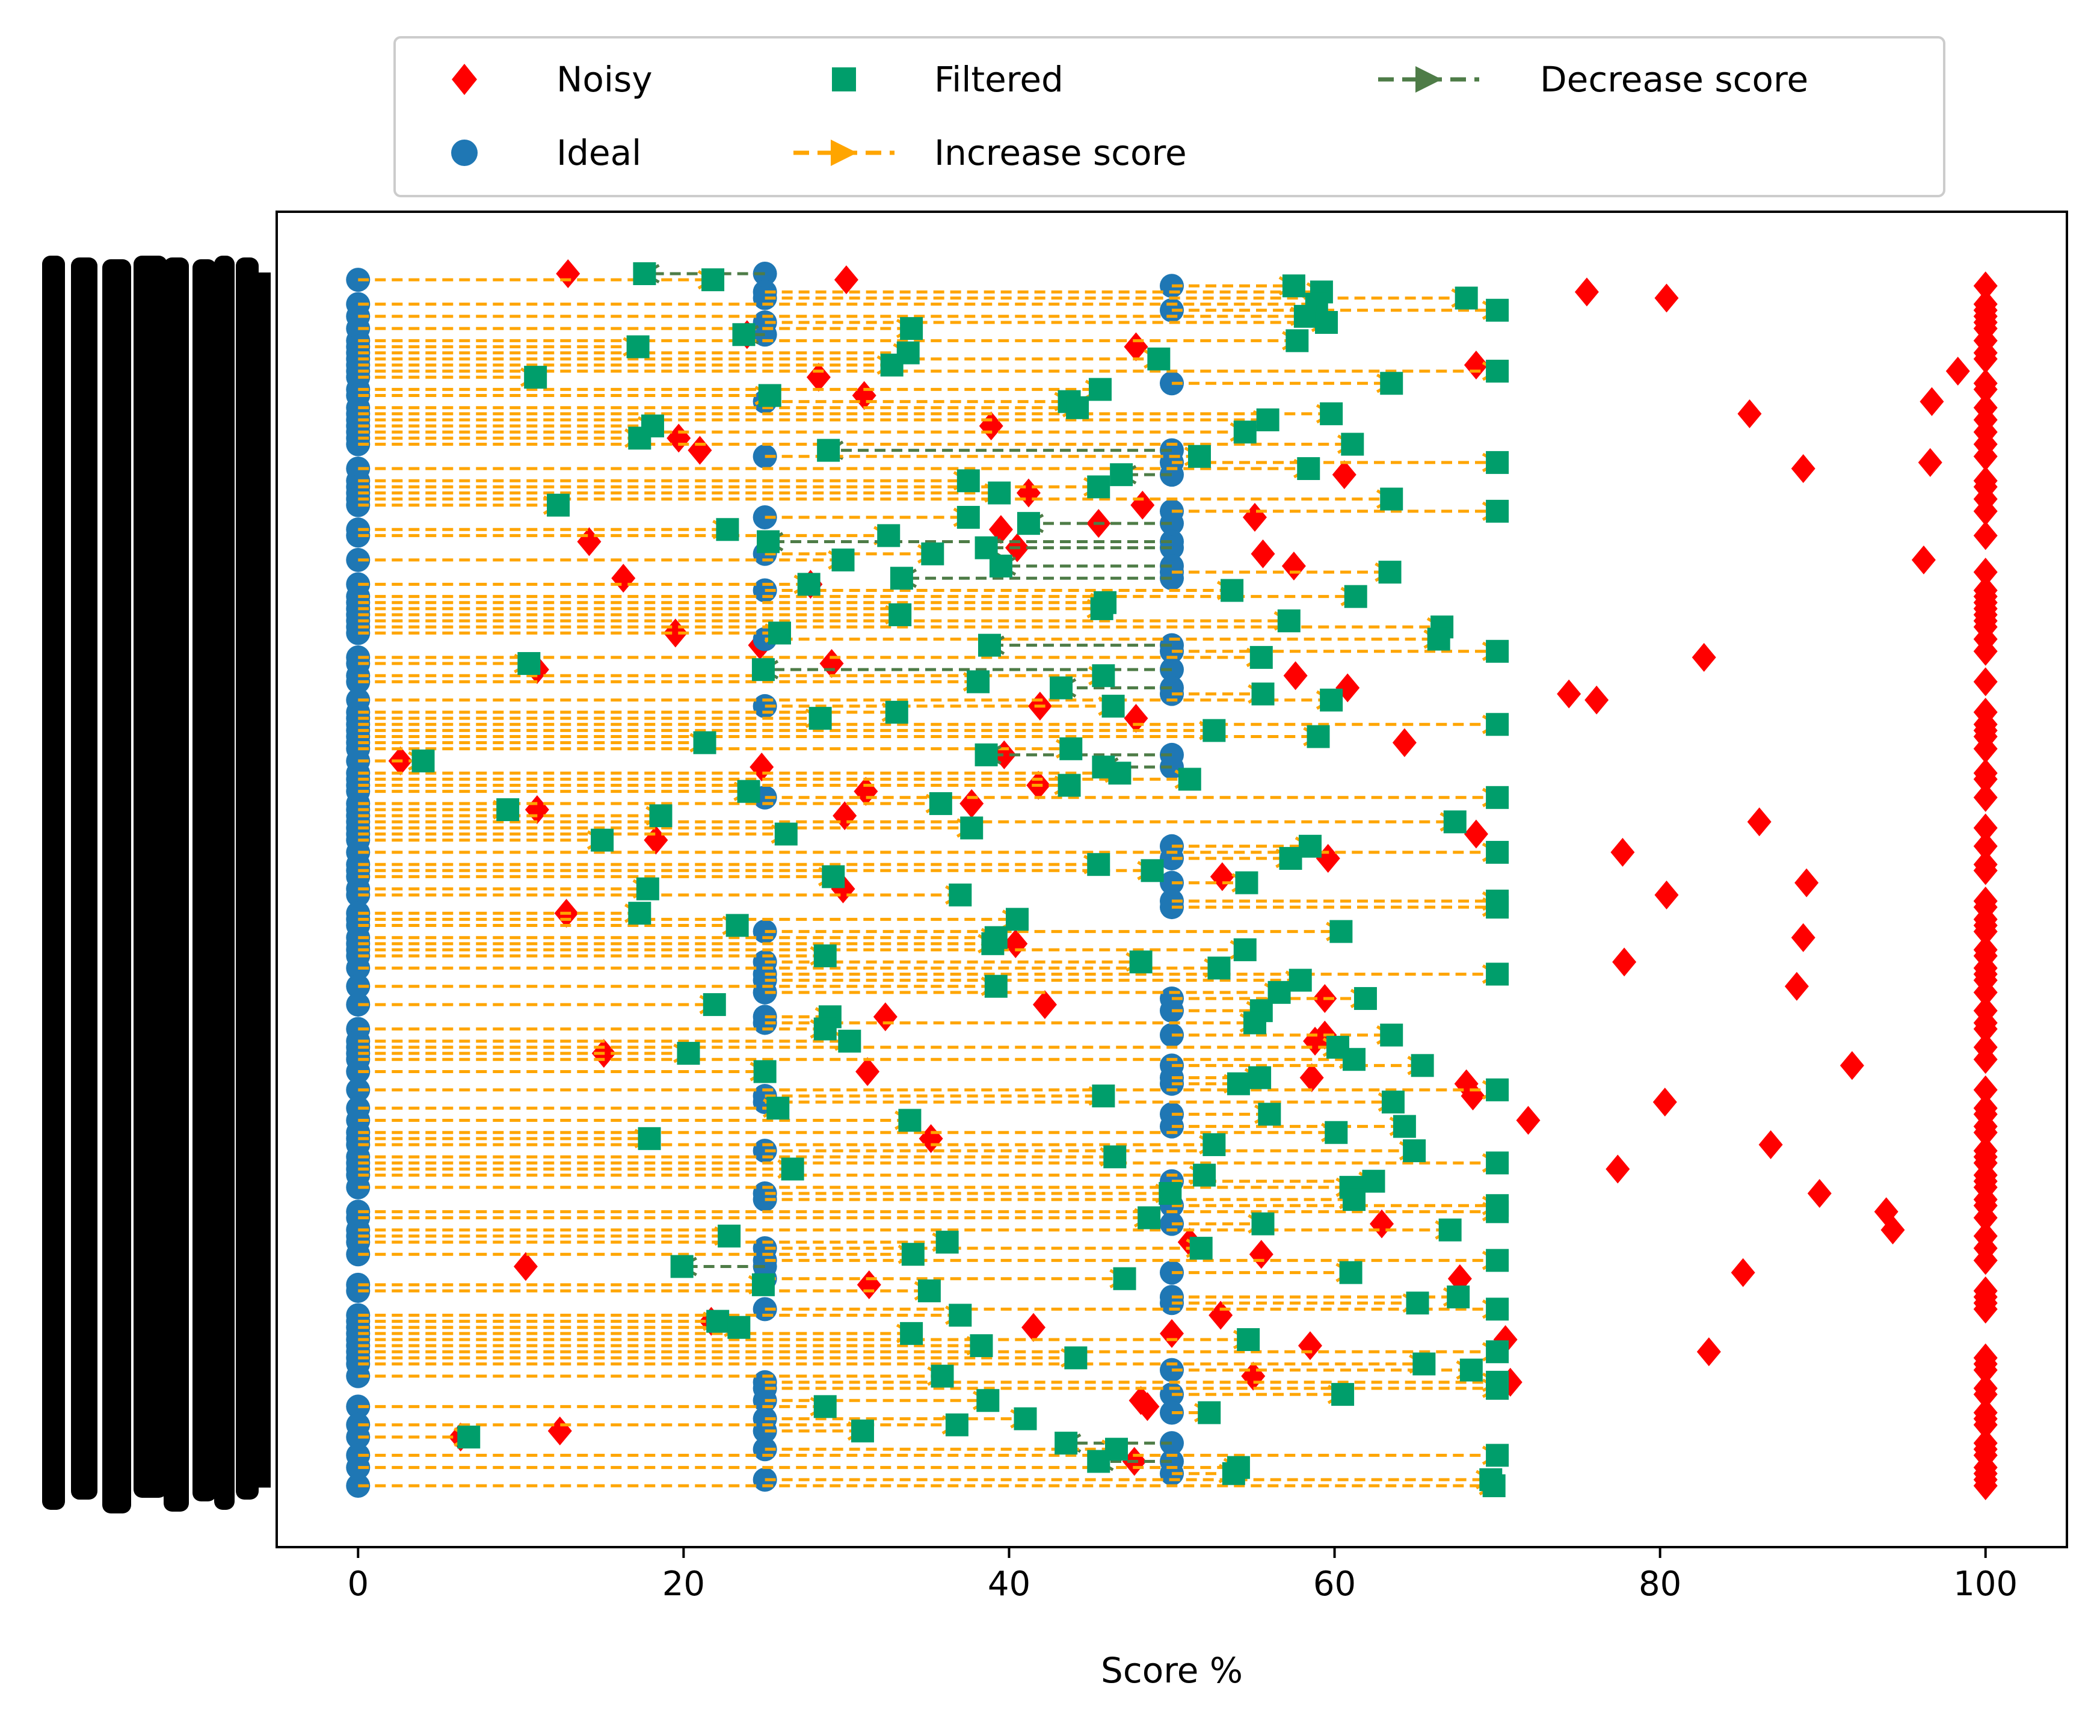 The height and width of the screenshot is (1736, 2100). I want to click on legend-entry: Noisy, so click(552, 80).